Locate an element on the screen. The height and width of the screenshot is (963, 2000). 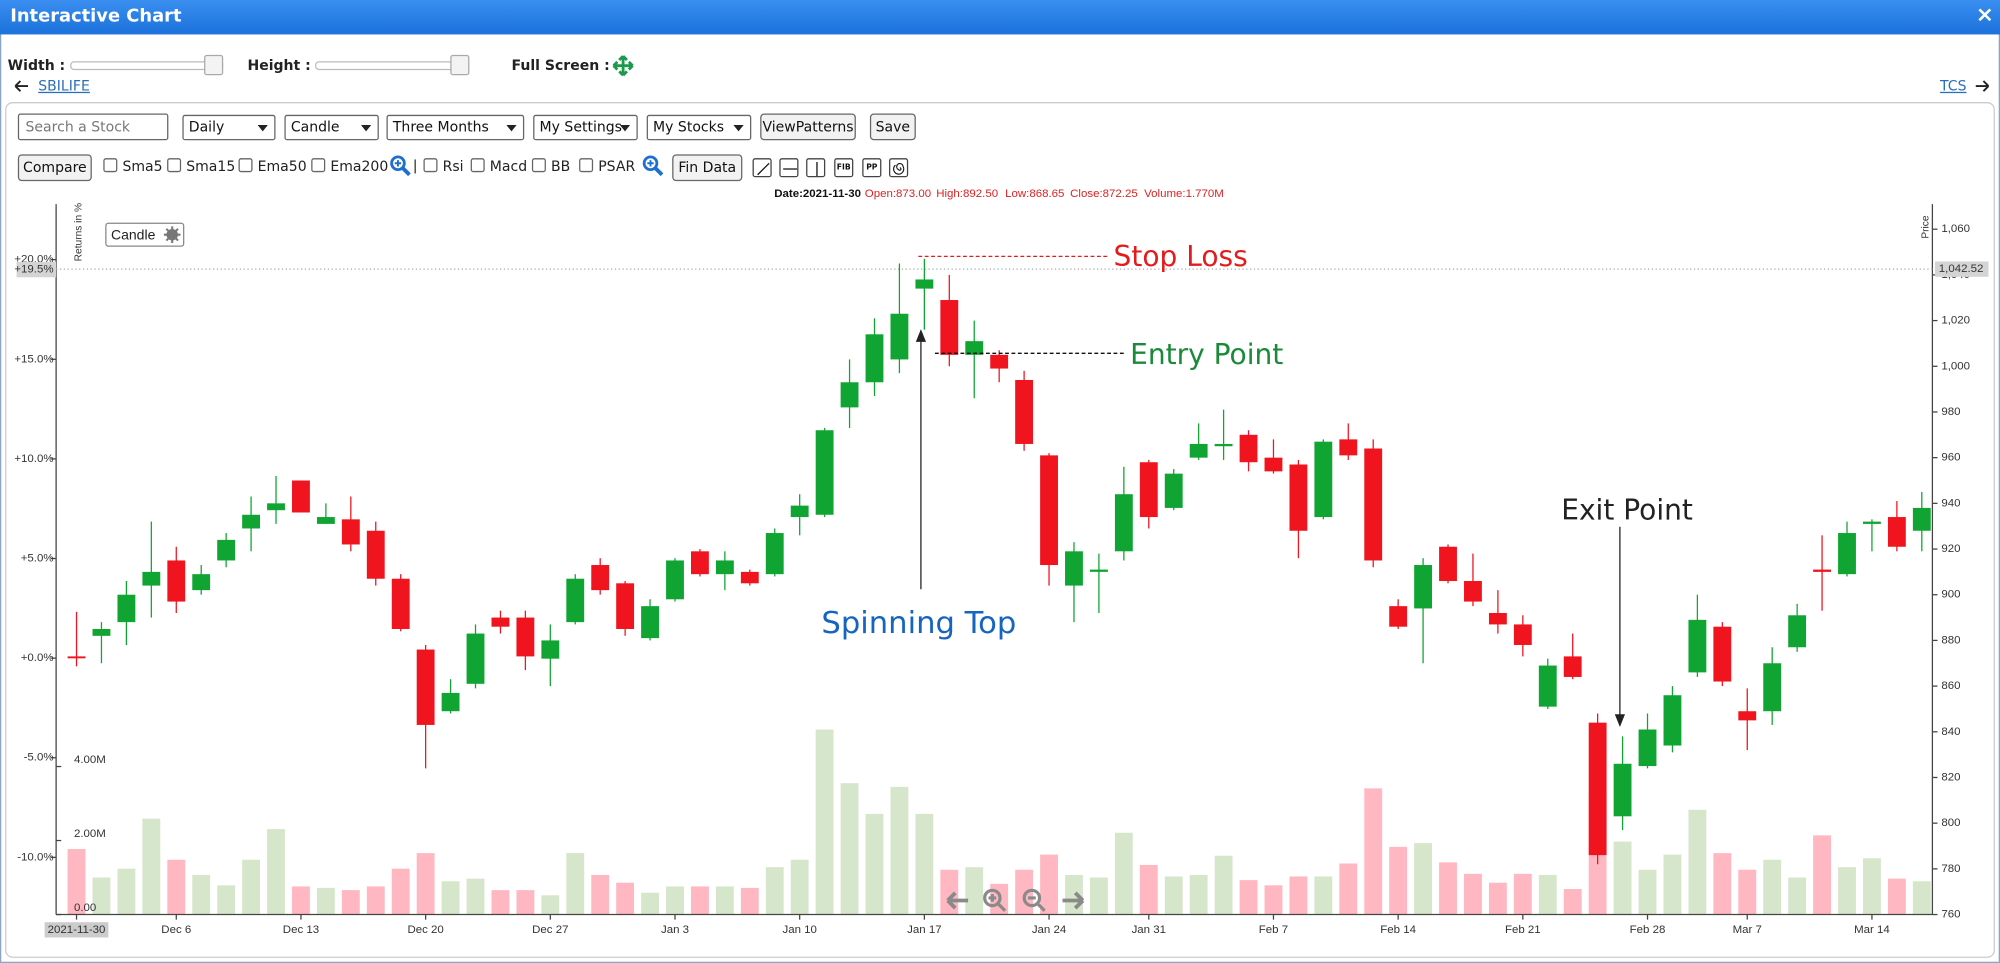
y2-tick-label: +0.0% is located at coordinates (37, 658).